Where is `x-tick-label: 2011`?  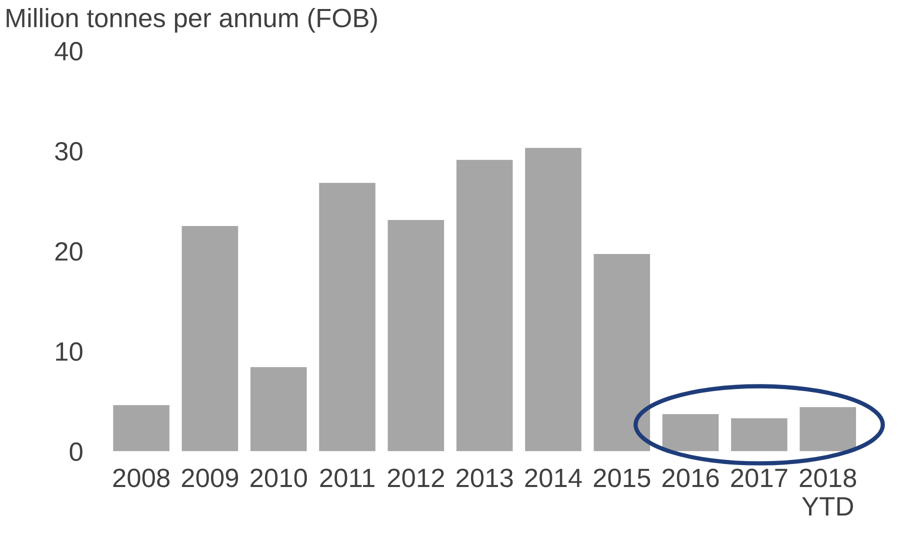
x-tick-label: 2011 is located at coordinates (347, 478).